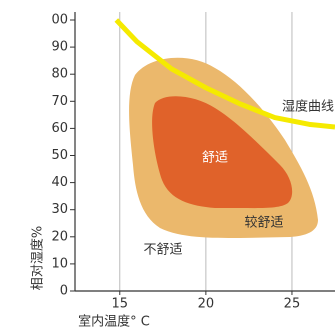 Image resolution: width=335 pixels, height=330 pixels. What do you see at coordinates (162, 250) in the screenshot?
I see `annotation: 不舒适` at bounding box center [162, 250].